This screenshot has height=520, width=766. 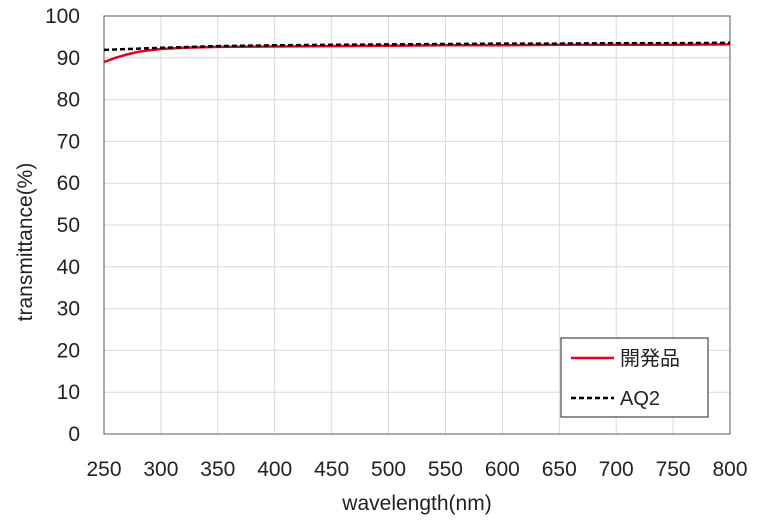 I want to click on y-tick-label: 60, so click(x=68, y=183).